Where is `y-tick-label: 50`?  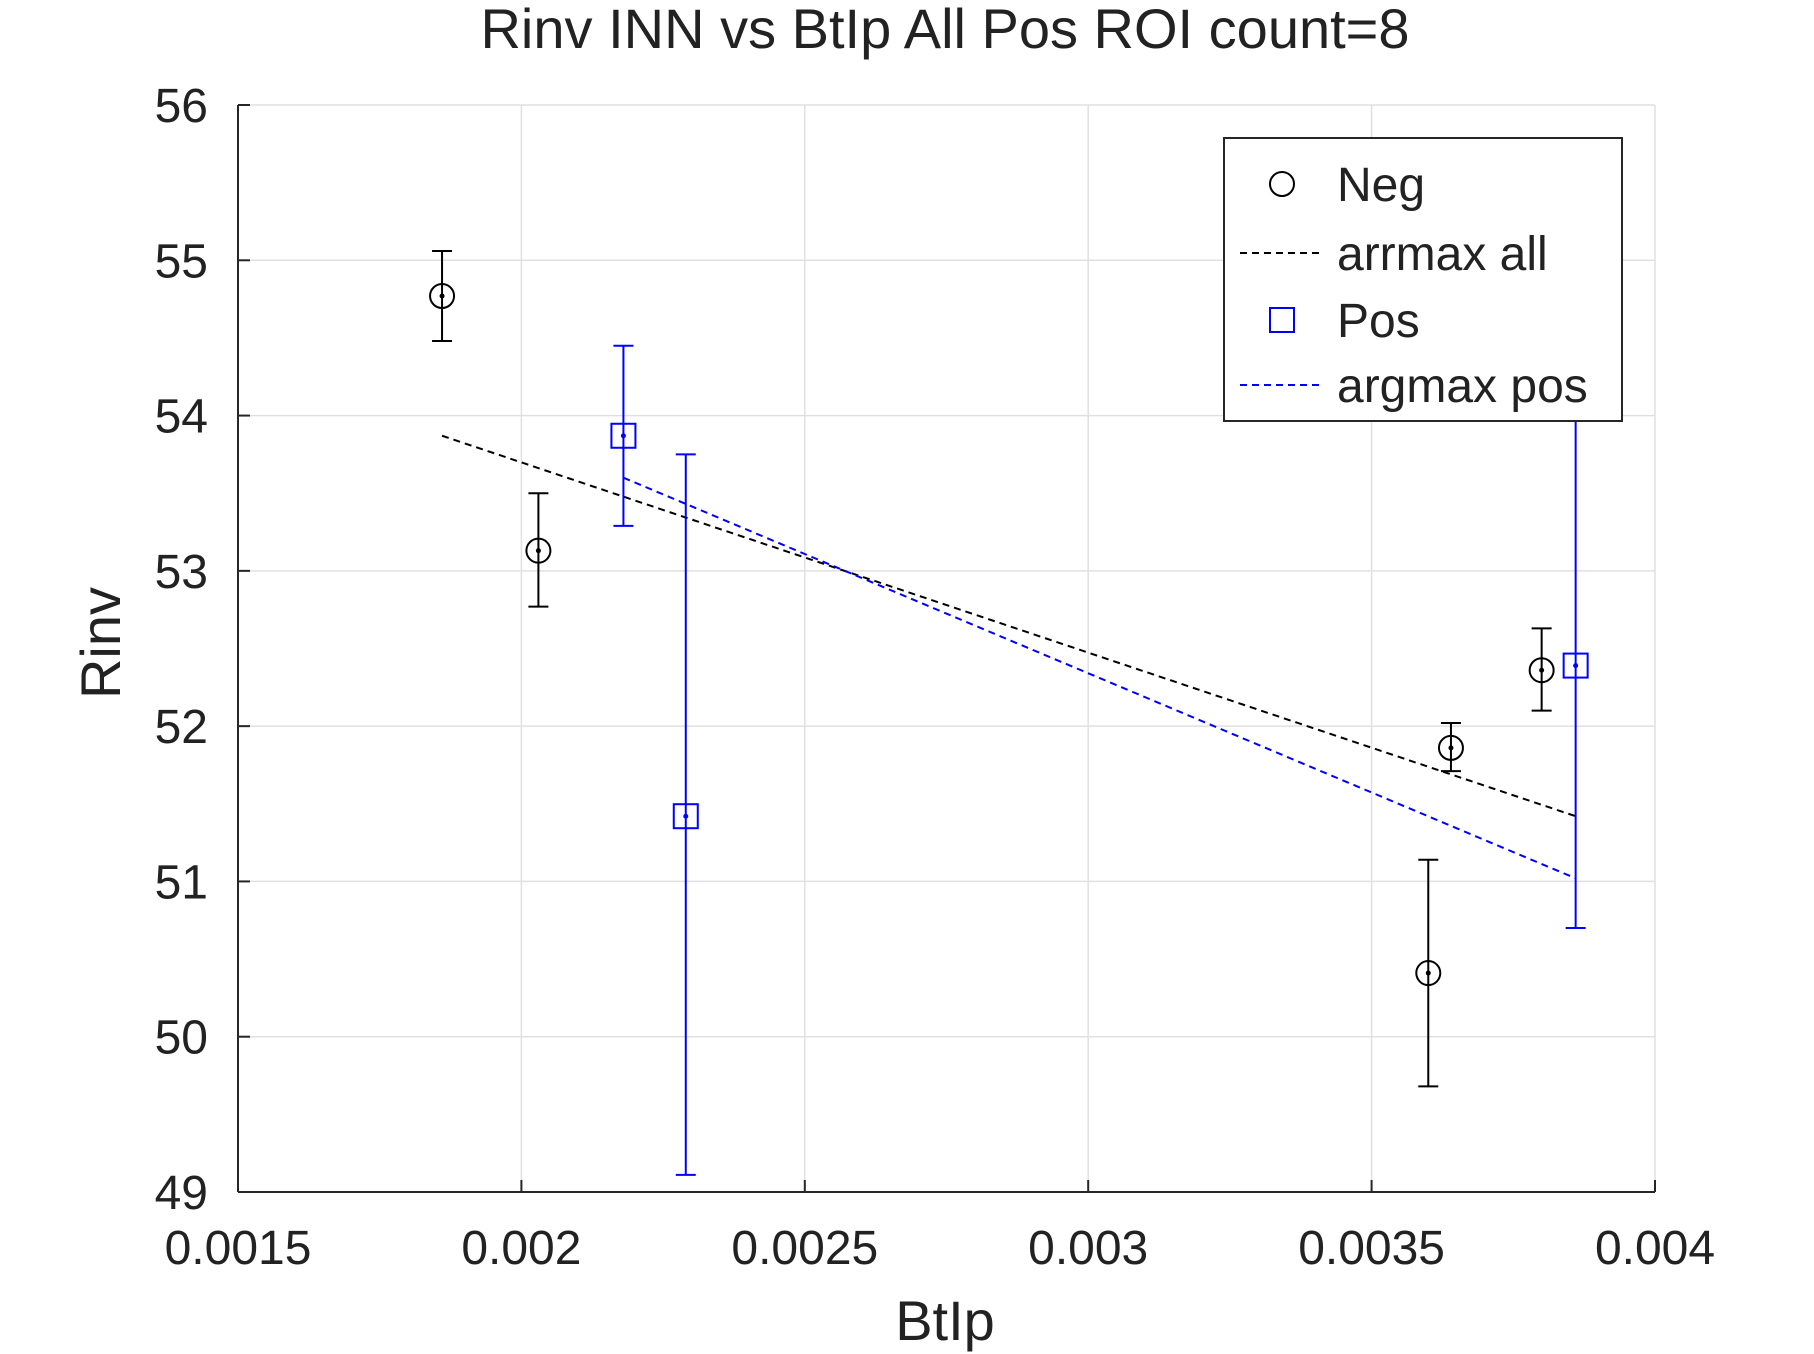 y-tick-label: 50 is located at coordinates (181, 1038).